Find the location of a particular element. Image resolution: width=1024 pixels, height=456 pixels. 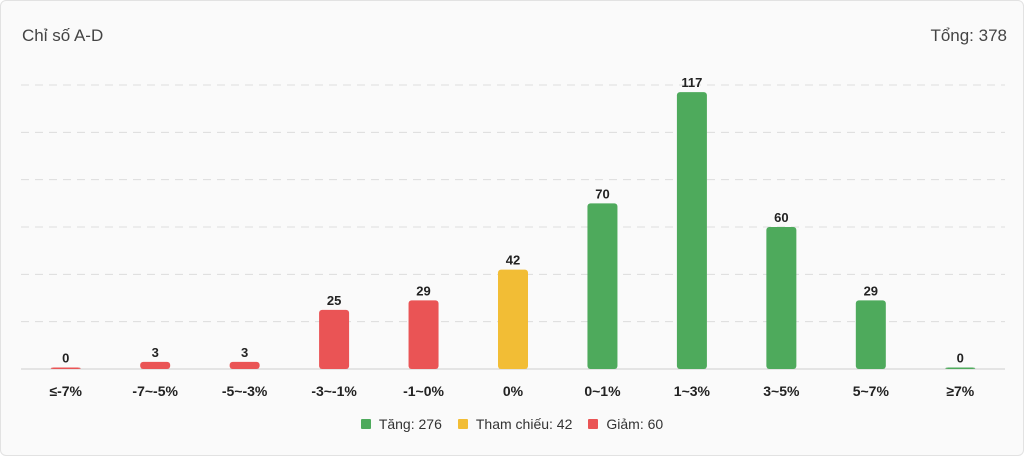

x-tick-label: 0~1% is located at coordinates (602, 391).